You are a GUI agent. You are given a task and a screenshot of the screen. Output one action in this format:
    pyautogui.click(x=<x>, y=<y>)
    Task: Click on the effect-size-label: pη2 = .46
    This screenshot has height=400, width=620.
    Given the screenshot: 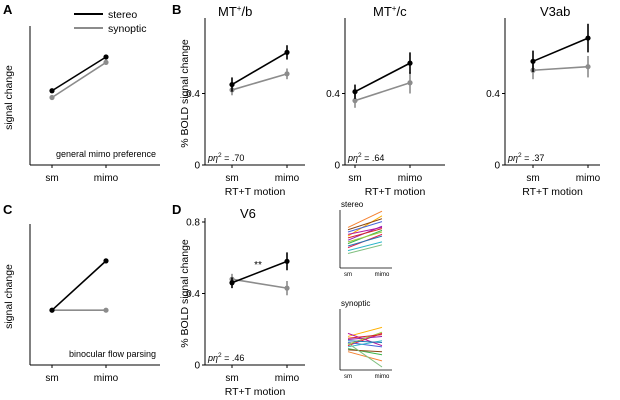 What is the action you would take?
    pyautogui.click(x=225, y=357)
    